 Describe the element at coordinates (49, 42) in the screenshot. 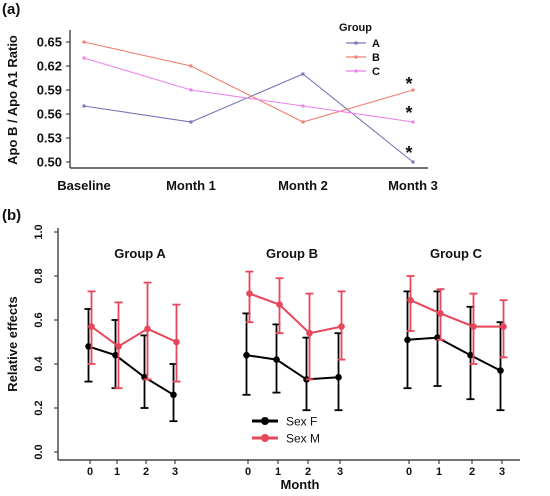

I see `y-tick-label: 0.65` at that location.